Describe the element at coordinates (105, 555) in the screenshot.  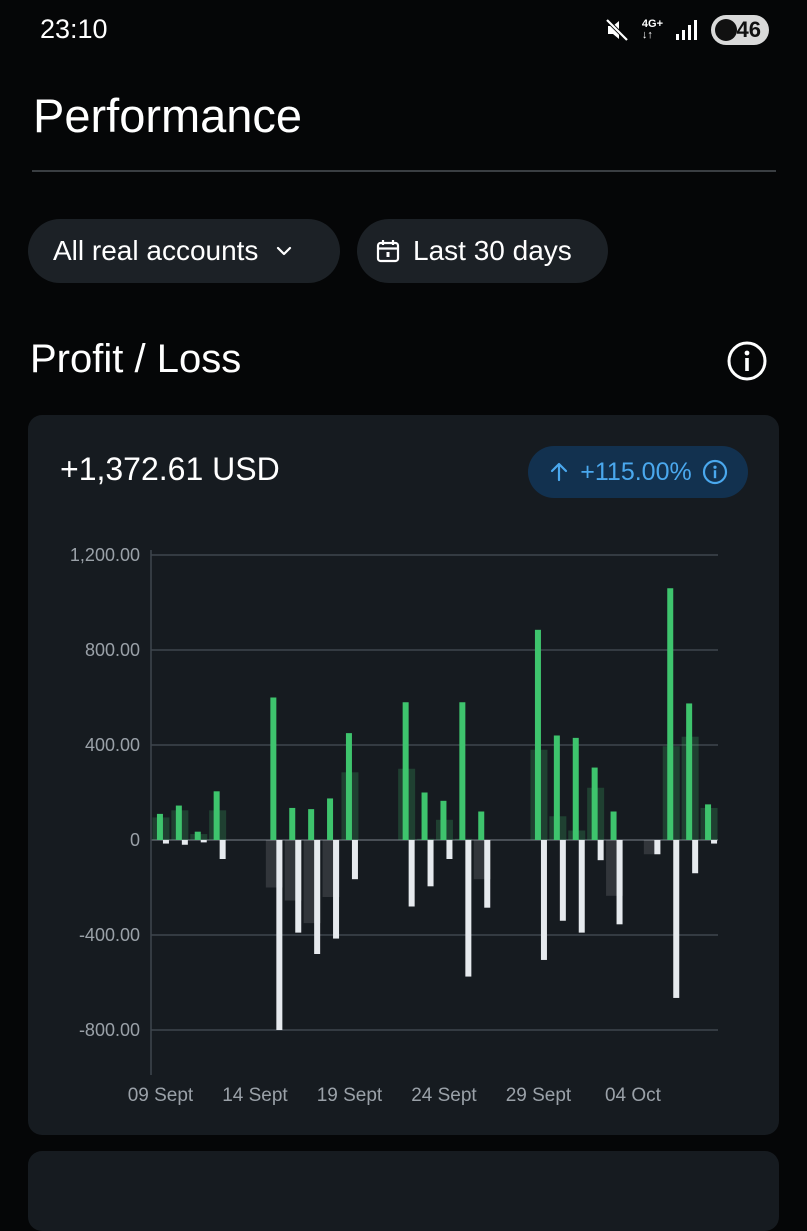
I see `y-tick-label: 1,200.00` at that location.